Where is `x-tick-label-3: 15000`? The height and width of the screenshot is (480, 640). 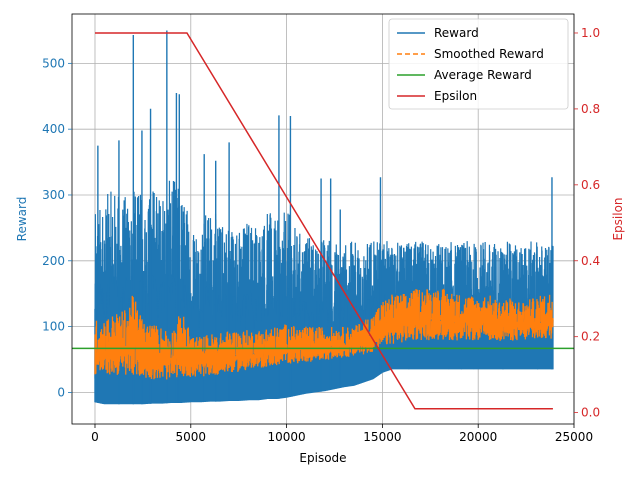 x-tick-label-3: 15000 is located at coordinates (382, 437).